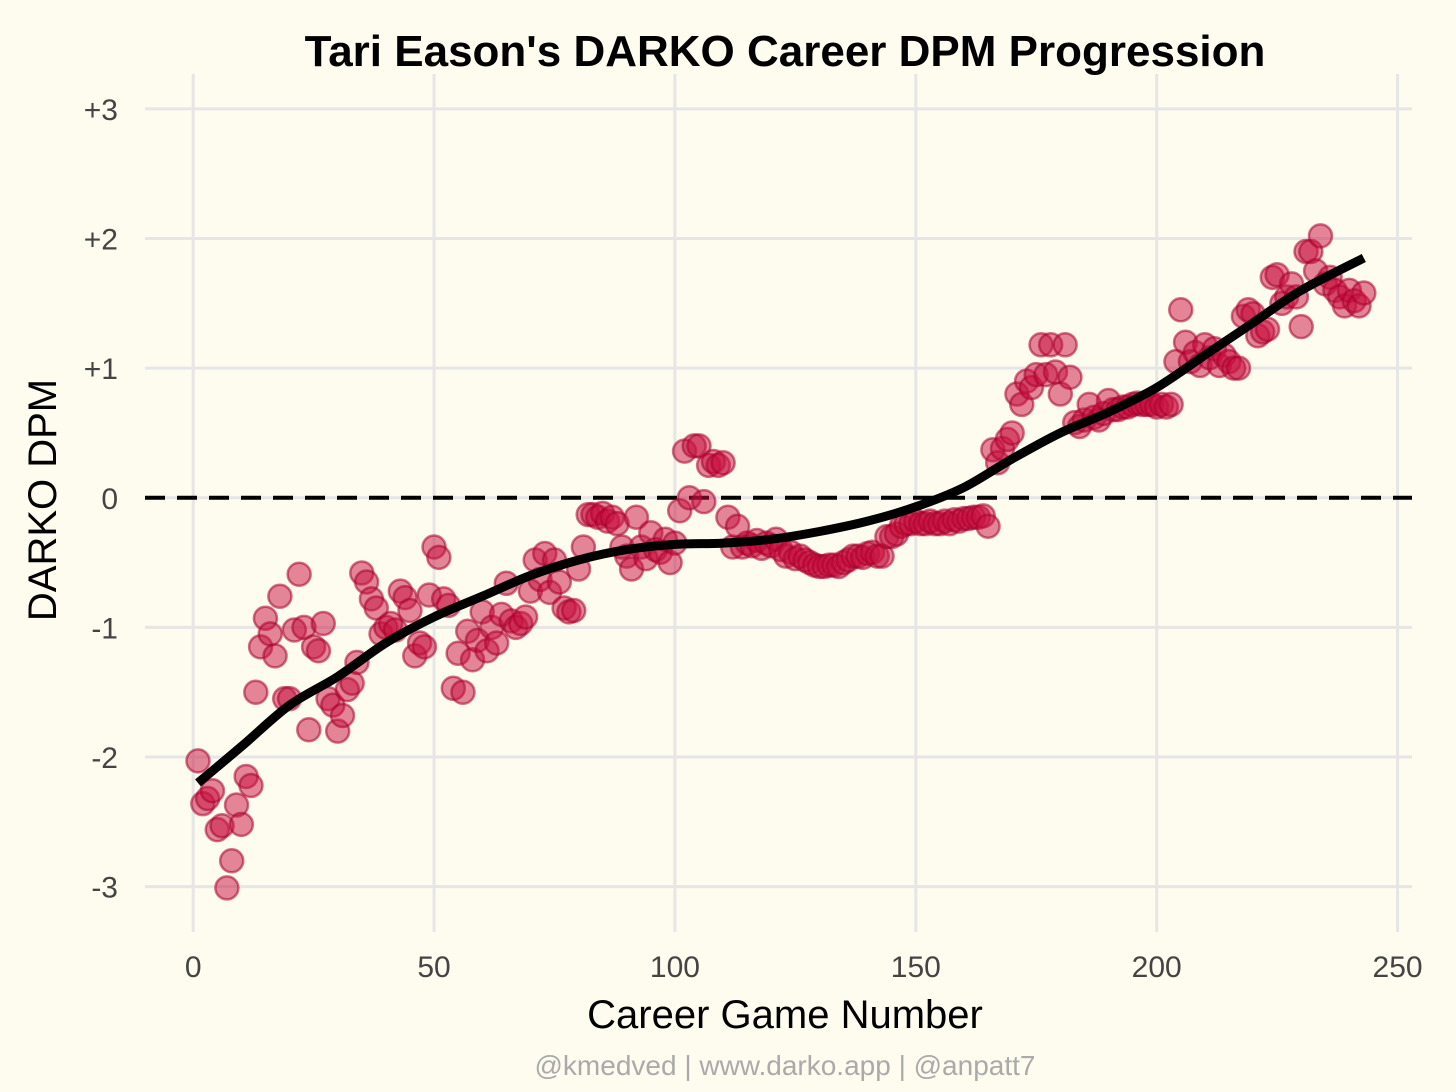 This screenshot has width=1456, height=1092. What do you see at coordinates (104, 758) in the screenshot?
I see `y-tick-label: -2` at bounding box center [104, 758].